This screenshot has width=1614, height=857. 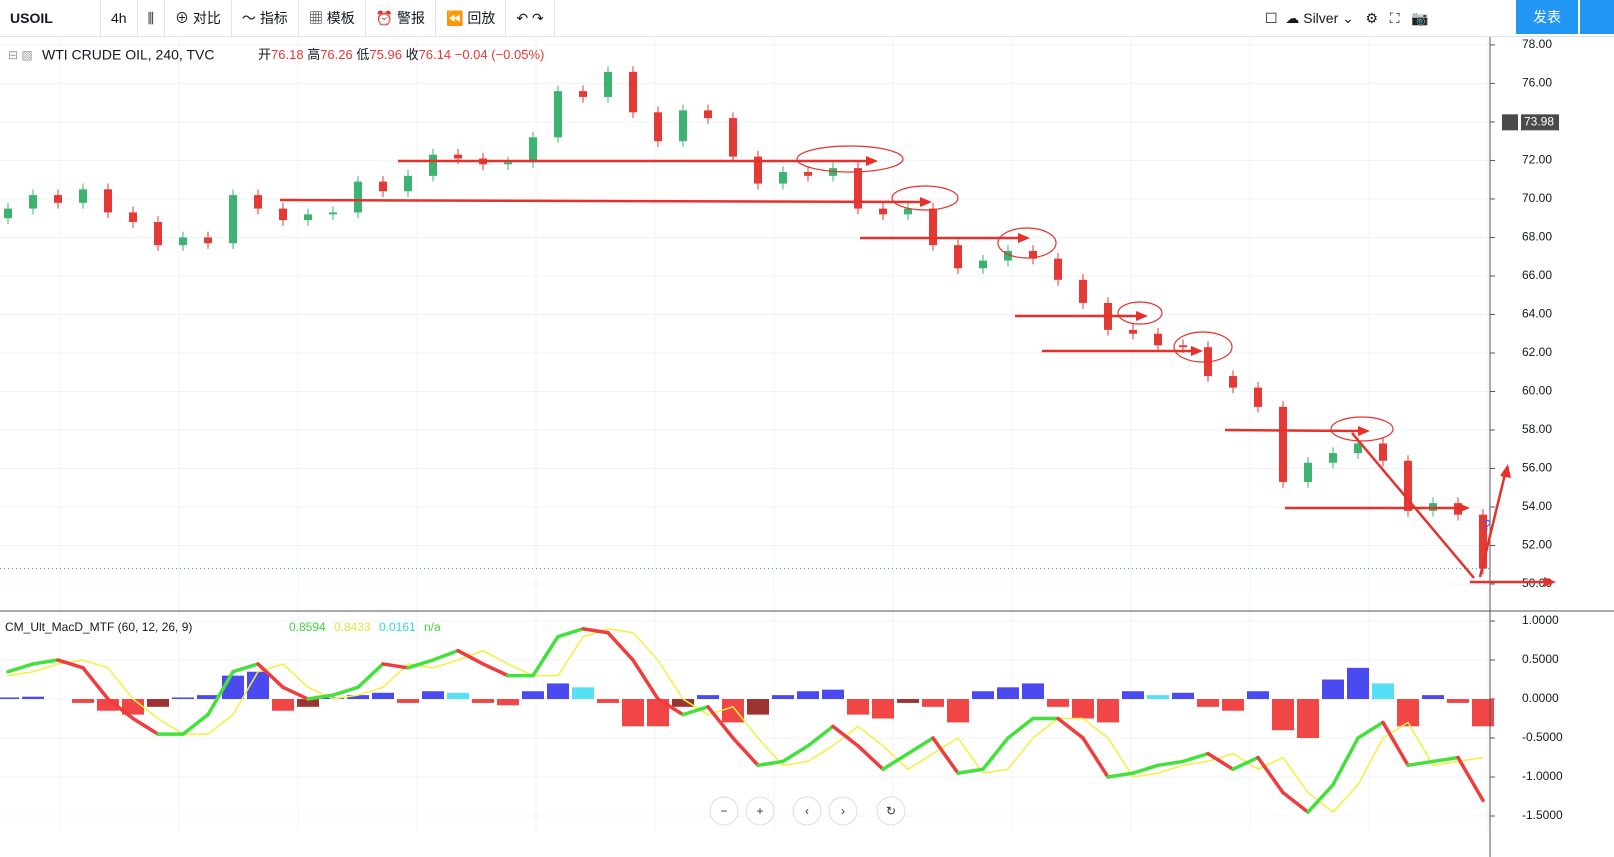 I want to click on legend-part: 76.18, so click(x=287, y=54).